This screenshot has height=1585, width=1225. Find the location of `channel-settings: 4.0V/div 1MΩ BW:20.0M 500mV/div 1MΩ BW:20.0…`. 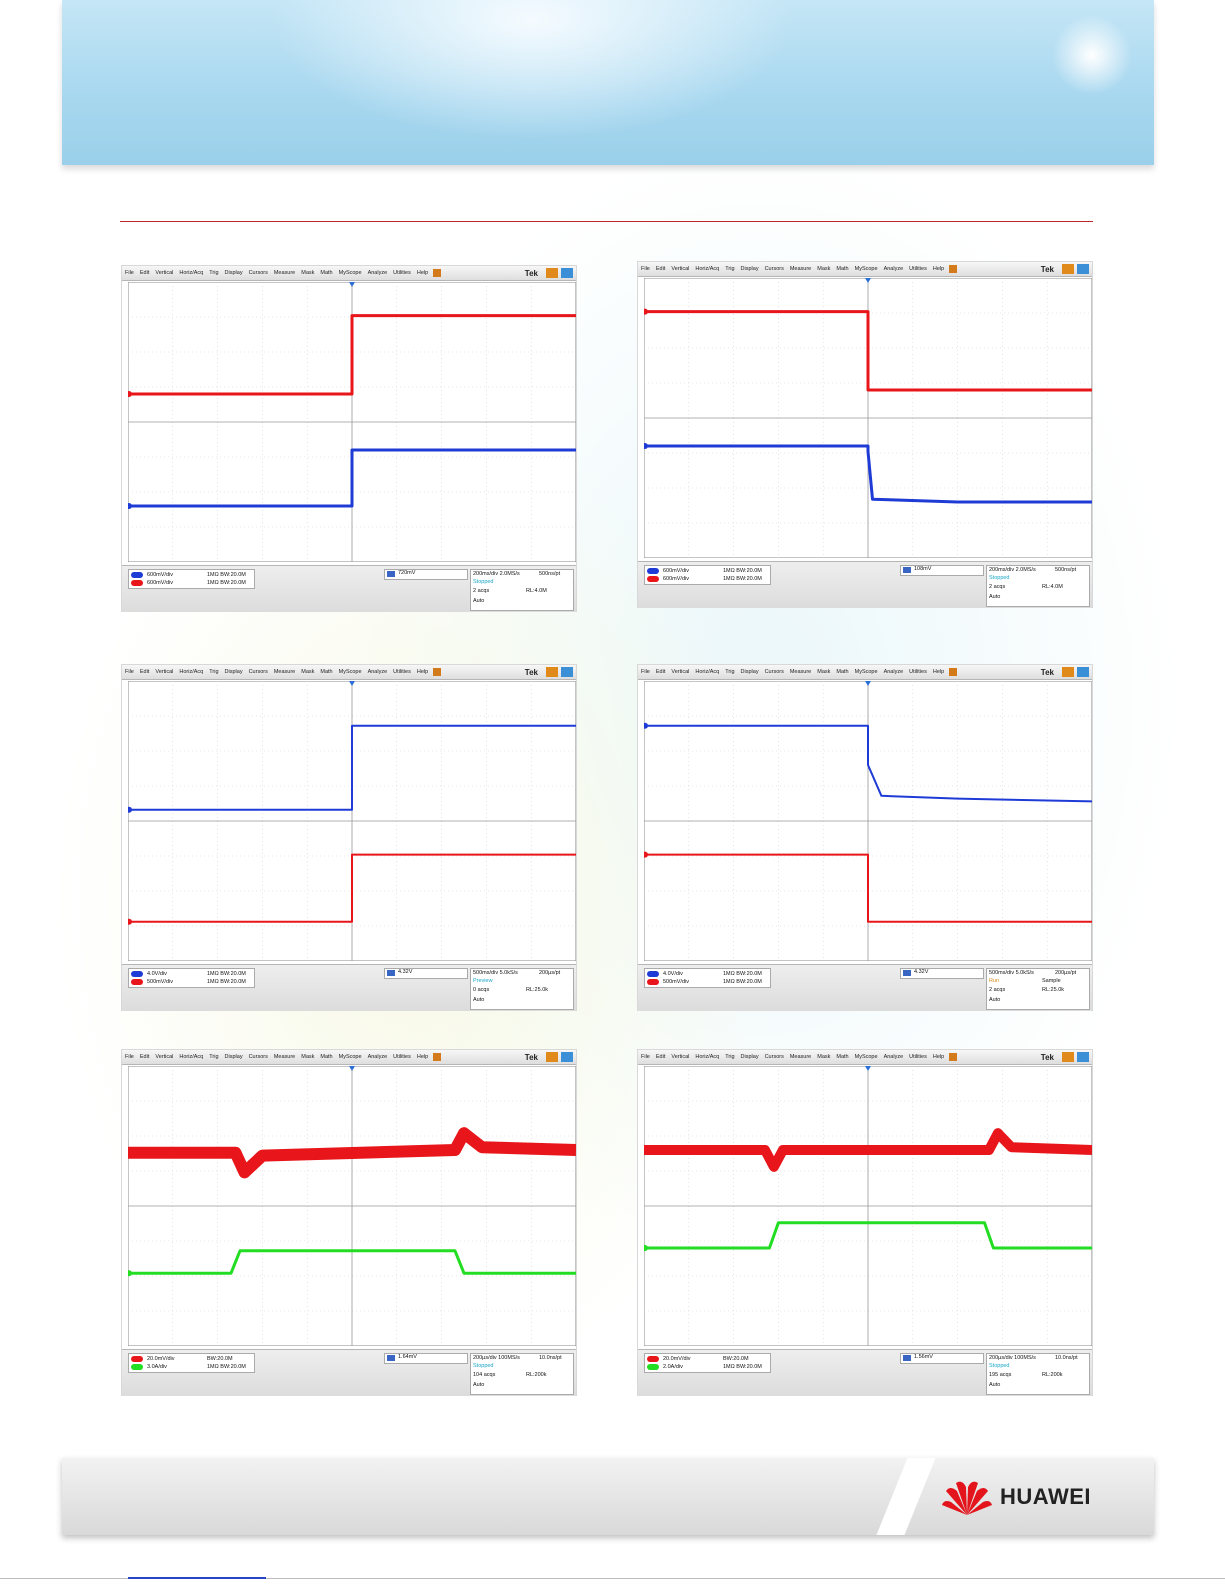

channel-settings: 4.0V/div 1MΩ BW:20.0M 500mV/div 1MΩ BW:20.0… is located at coordinates (707, 978).